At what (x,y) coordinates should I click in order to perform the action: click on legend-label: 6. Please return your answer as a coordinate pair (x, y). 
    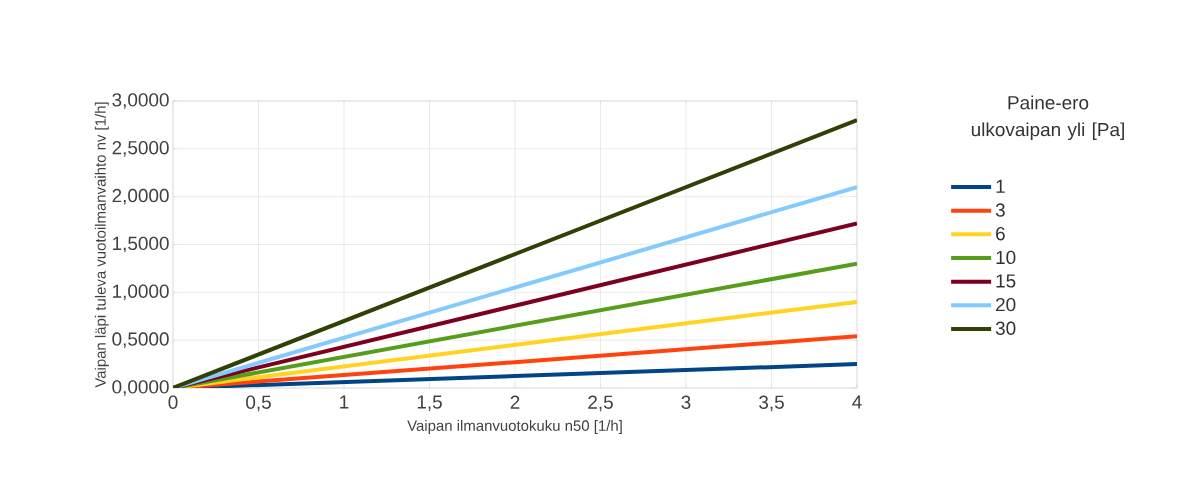
    Looking at the image, I should click on (1000, 233).